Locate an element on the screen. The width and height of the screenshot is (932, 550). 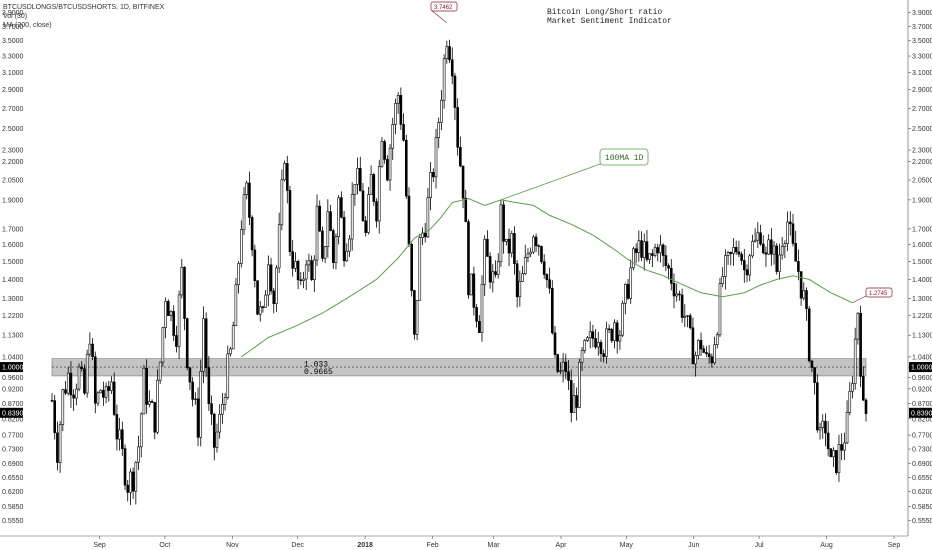
left-tick-label: 0.6200 is located at coordinates (13, 492).